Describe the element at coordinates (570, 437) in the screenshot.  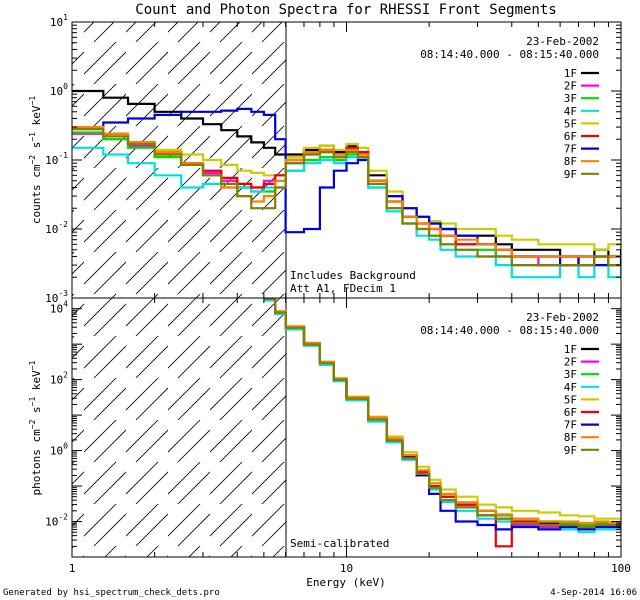
I see `photon-legend-label-8F: 8F` at that location.